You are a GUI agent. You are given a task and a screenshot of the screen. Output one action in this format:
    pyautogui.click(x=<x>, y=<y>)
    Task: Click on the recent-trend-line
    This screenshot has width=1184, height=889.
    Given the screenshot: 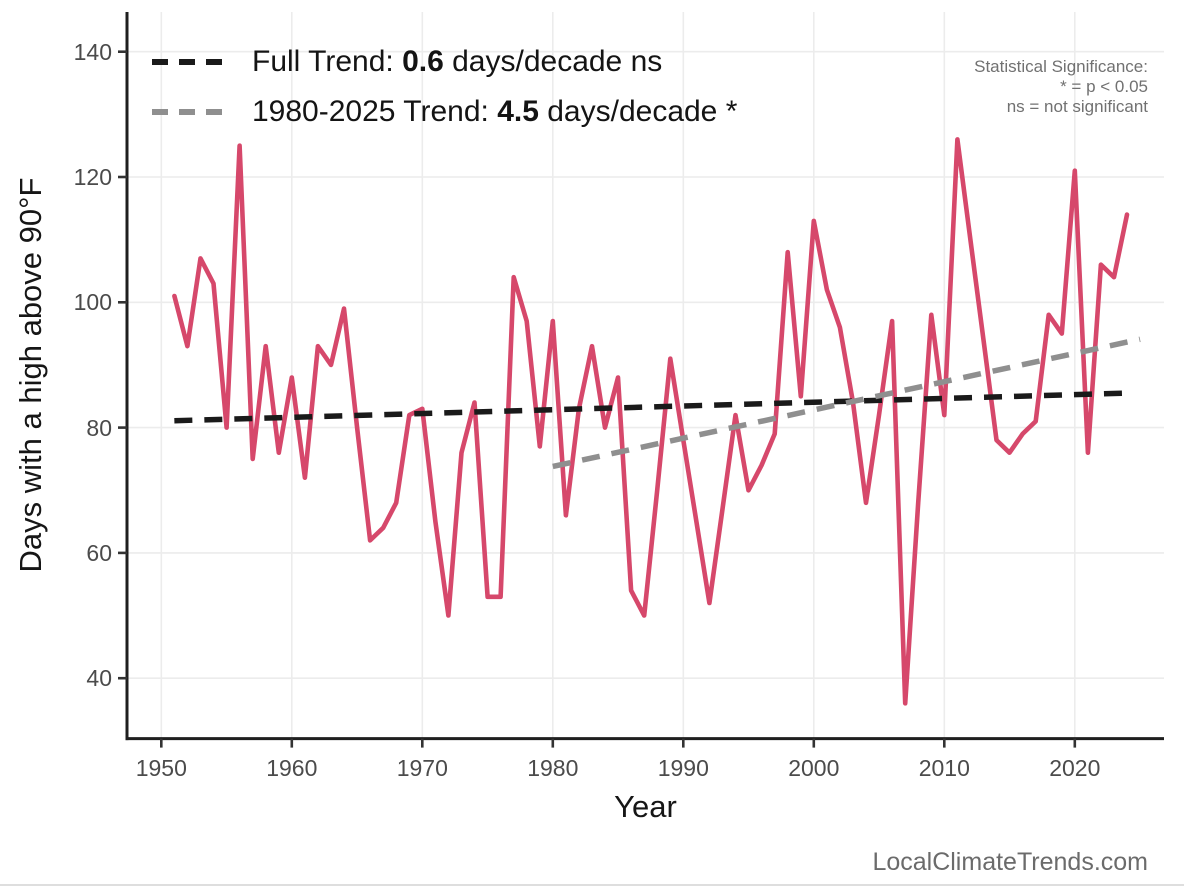 What is the action you would take?
    pyautogui.click(x=846, y=403)
    